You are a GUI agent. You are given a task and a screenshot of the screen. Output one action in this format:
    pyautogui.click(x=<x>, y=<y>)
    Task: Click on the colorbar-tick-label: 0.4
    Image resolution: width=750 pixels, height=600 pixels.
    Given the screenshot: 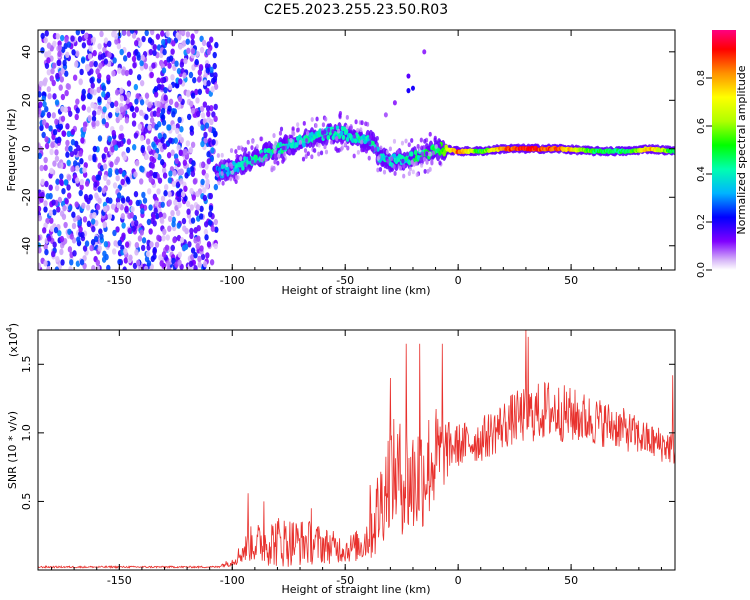 What is the action you would take?
    pyautogui.click(x=701, y=174)
    